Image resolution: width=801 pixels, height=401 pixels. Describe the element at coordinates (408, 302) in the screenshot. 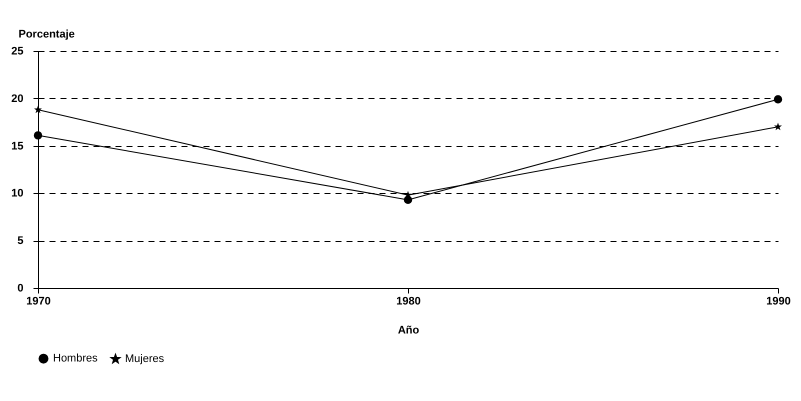

I see `x-tick-label: 1980` at that location.